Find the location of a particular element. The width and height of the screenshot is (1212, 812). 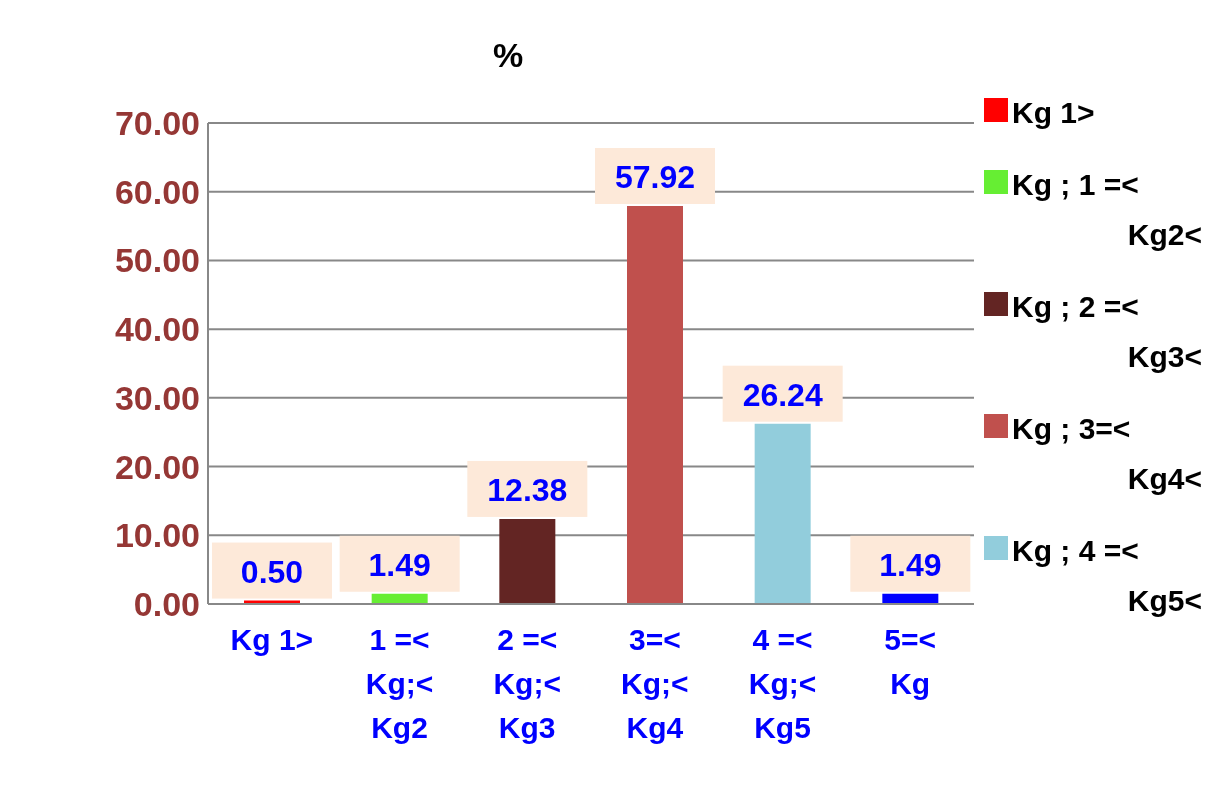

x-tick-label: Kg 1> is located at coordinates (272, 639).